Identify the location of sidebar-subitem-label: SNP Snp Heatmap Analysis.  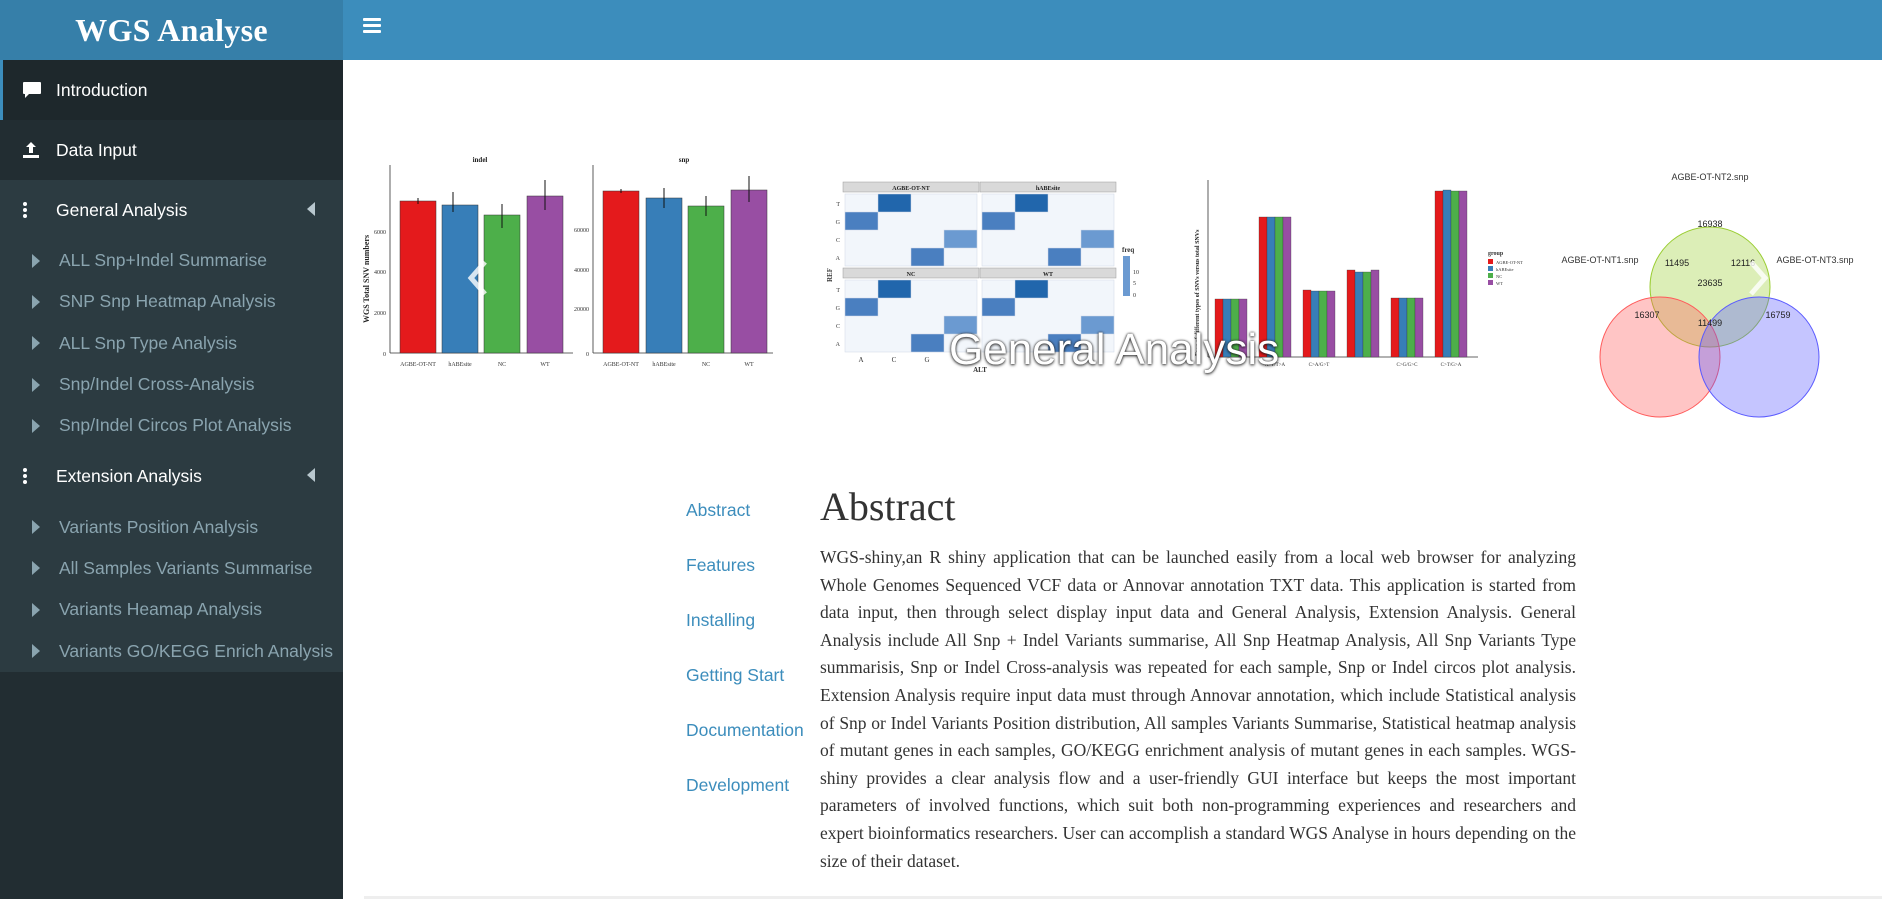
(167, 301).